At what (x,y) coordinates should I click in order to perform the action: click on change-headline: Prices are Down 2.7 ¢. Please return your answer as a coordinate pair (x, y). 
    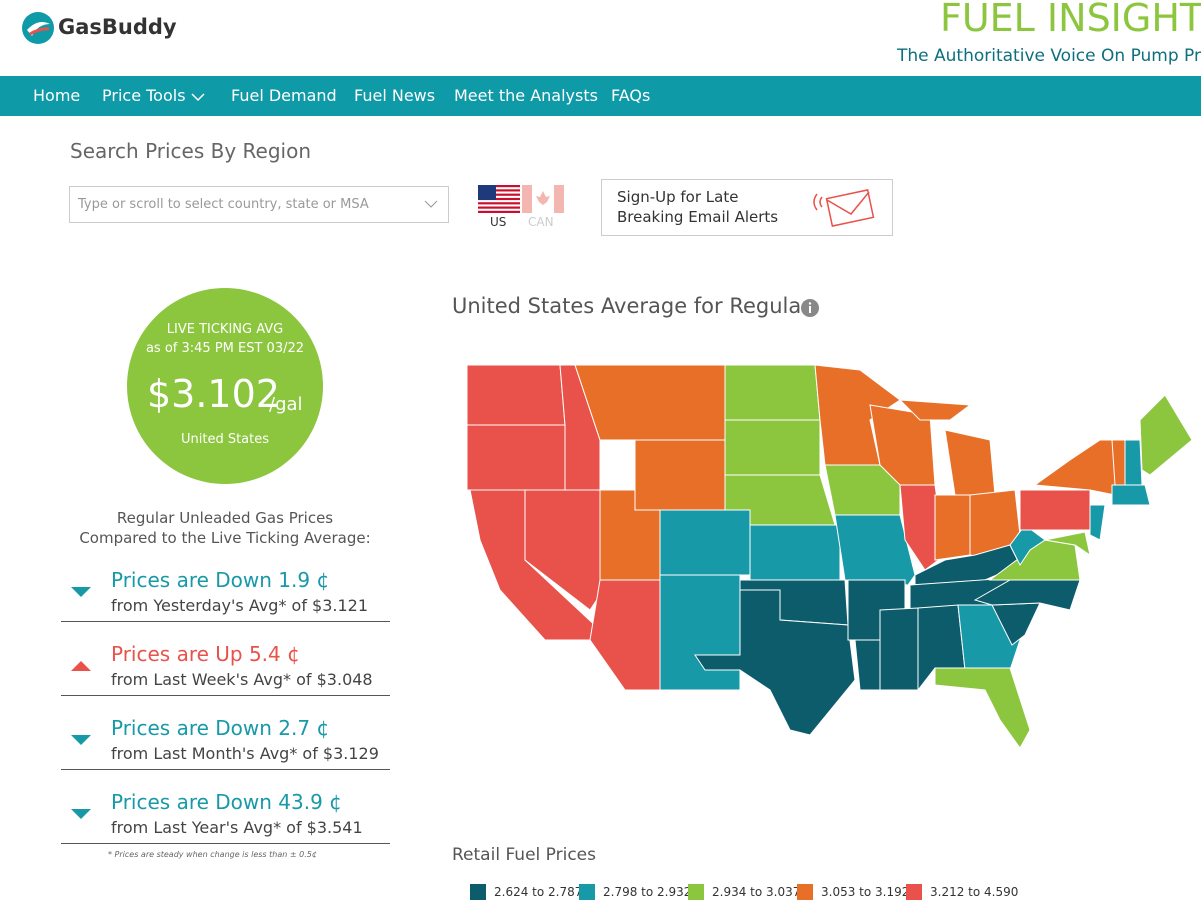
    Looking at the image, I should click on (220, 728).